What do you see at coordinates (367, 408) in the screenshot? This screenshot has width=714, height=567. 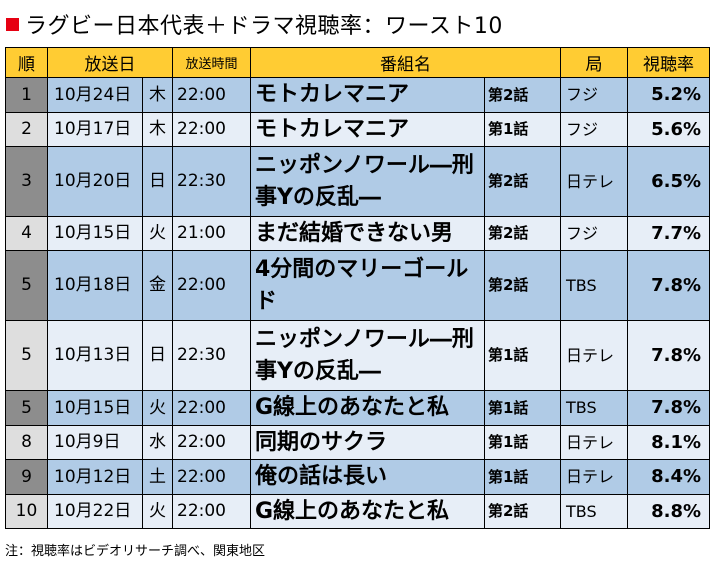 I see `title-cell: G線上のあなたと私` at bounding box center [367, 408].